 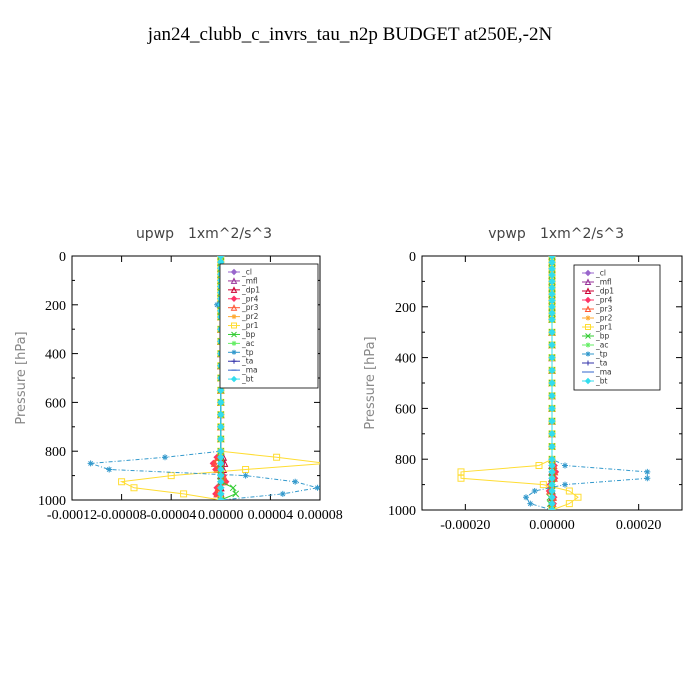 I want to click on legend-label: _tp, so click(x=247, y=352).